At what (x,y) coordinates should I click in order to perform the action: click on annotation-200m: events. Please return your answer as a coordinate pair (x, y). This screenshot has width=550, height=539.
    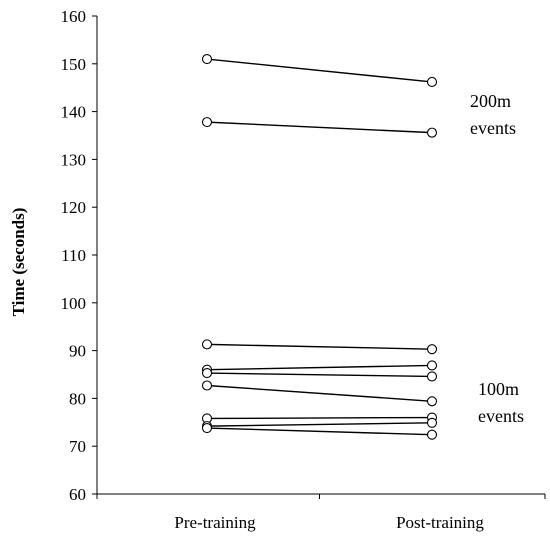
    Looking at the image, I should click on (493, 128).